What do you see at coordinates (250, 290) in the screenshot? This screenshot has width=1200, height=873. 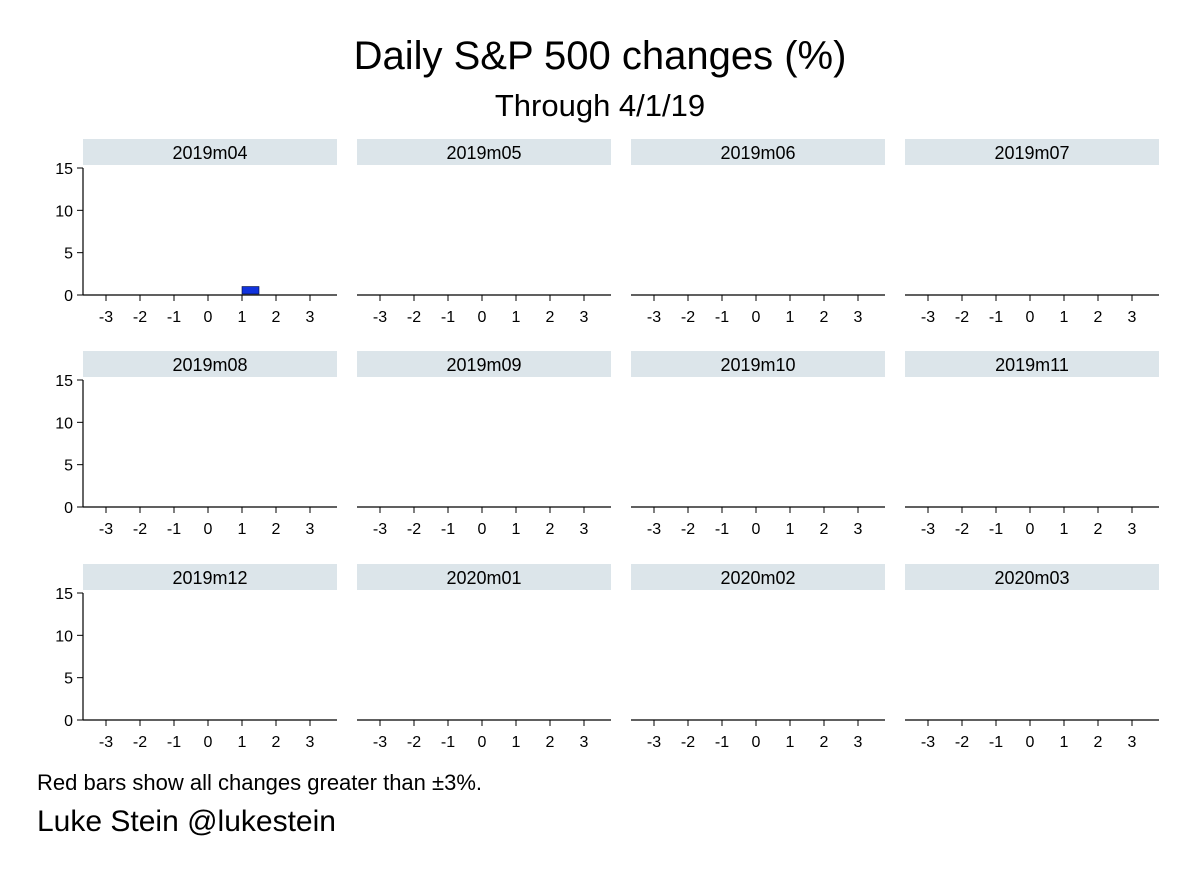 I see `bar` at bounding box center [250, 290].